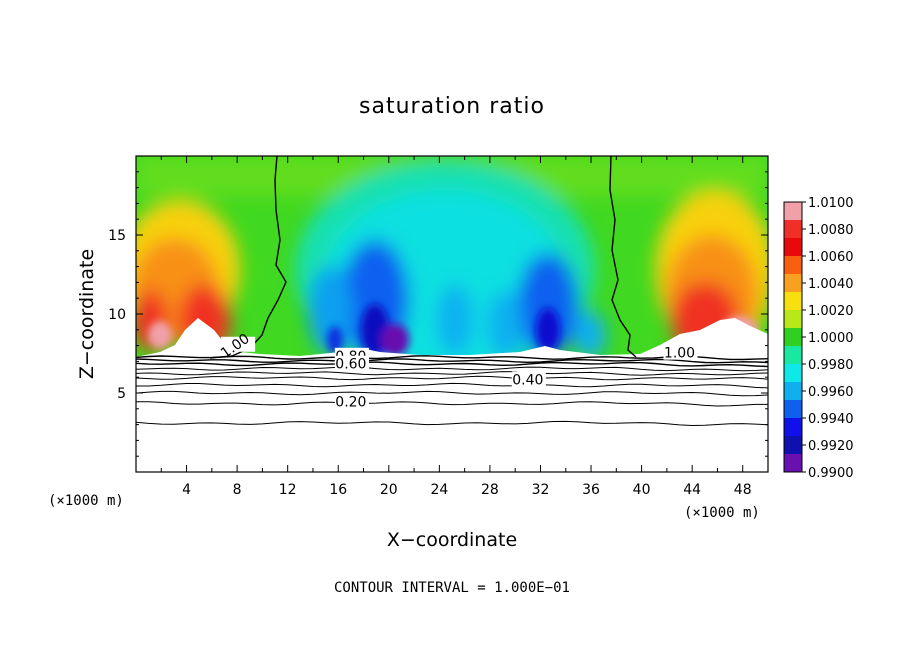  Describe the element at coordinates (86, 501) in the screenshot. I see `x-units-left: (×1000 m)` at that location.